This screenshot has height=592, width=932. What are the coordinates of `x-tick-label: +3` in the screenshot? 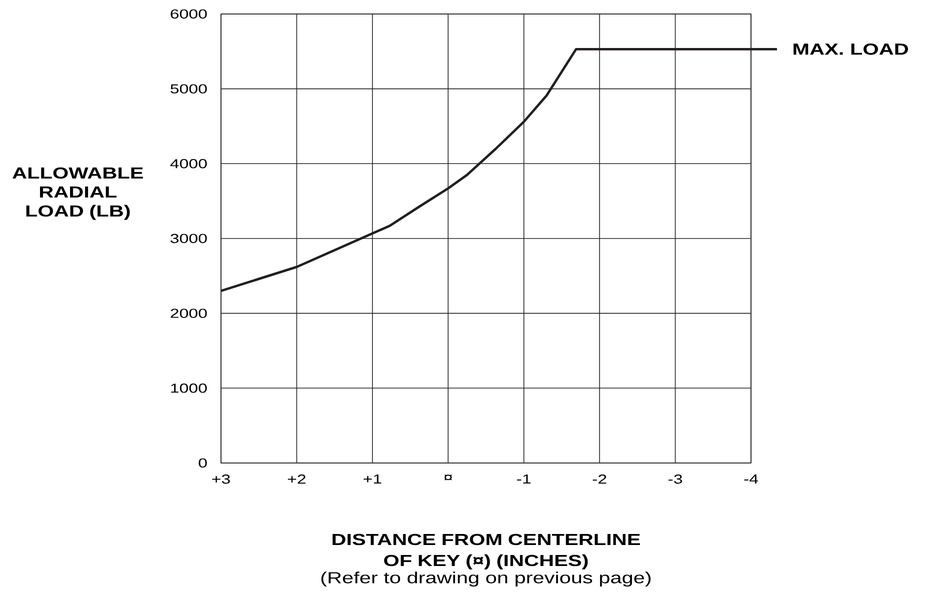 It's located at (221, 479).